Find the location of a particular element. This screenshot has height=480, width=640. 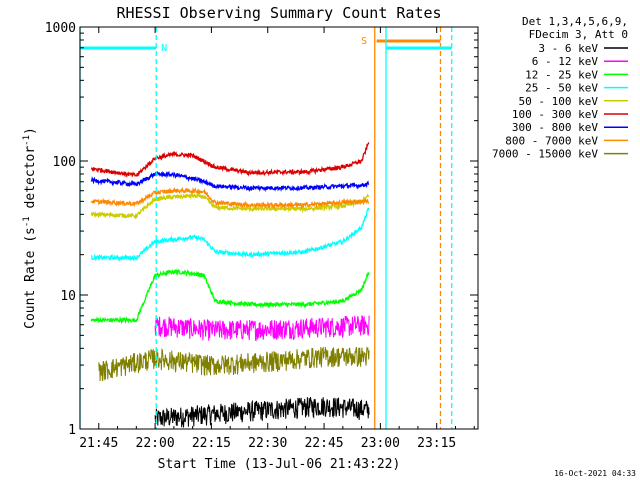

legend-label-8: 7000 - 15000 keV is located at coordinates (545, 154).